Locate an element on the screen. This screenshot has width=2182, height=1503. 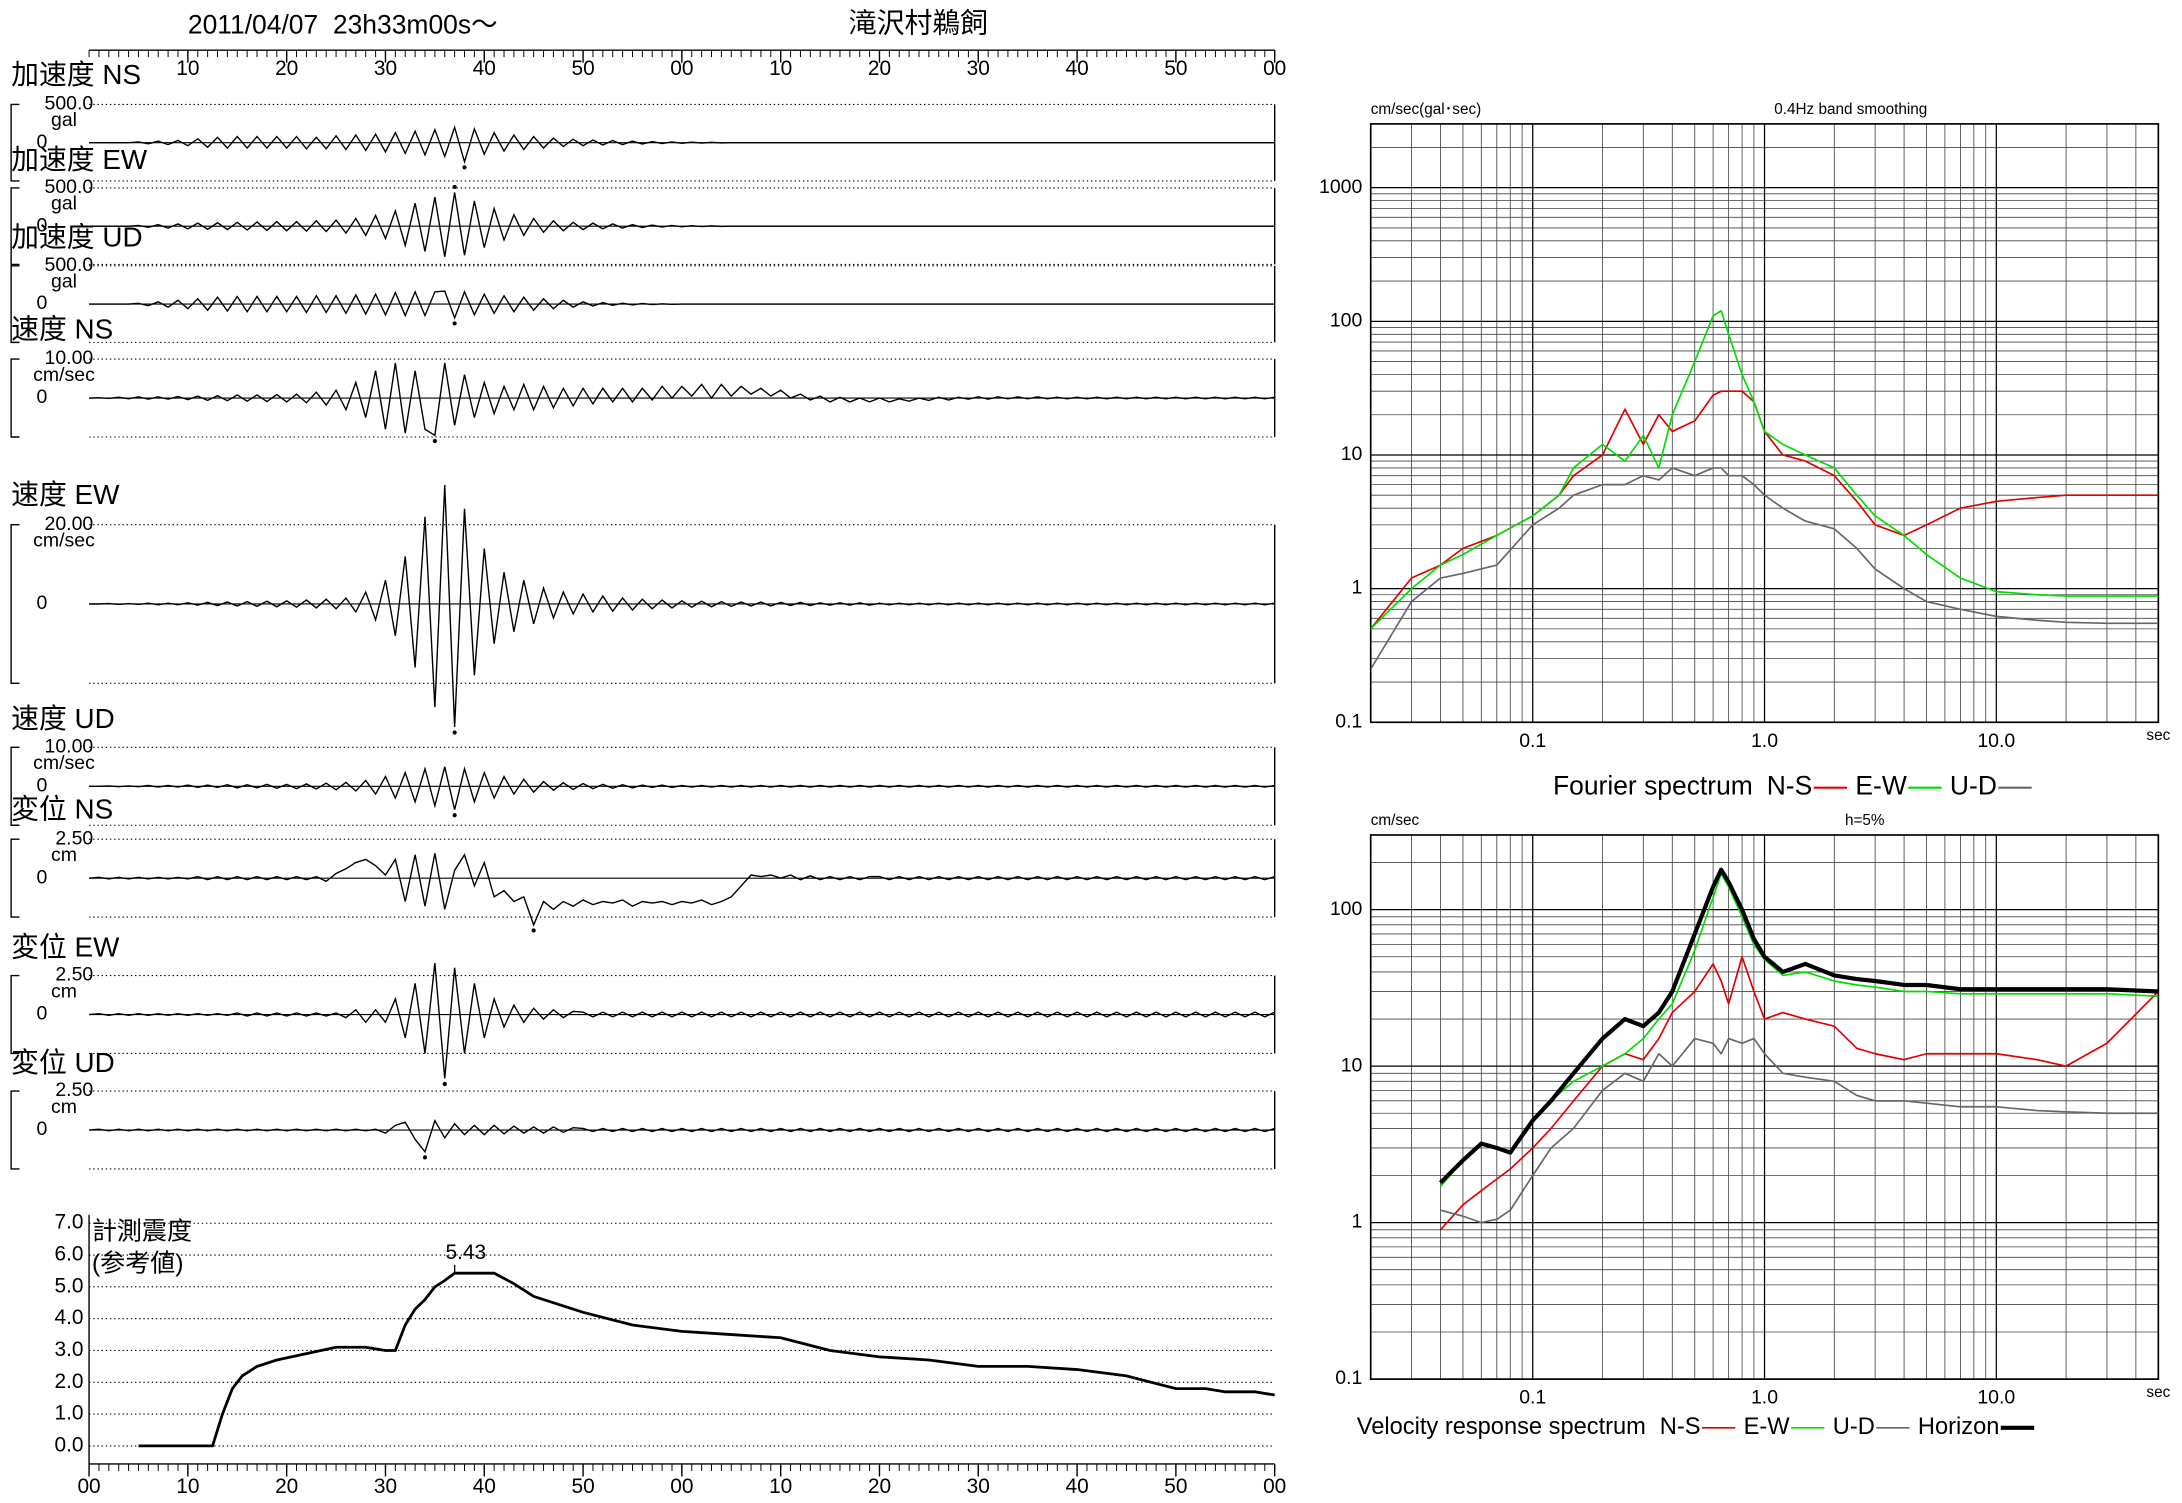
chart-subtitle: 0.4Hz band smoothing is located at coordinates (1850, 109).